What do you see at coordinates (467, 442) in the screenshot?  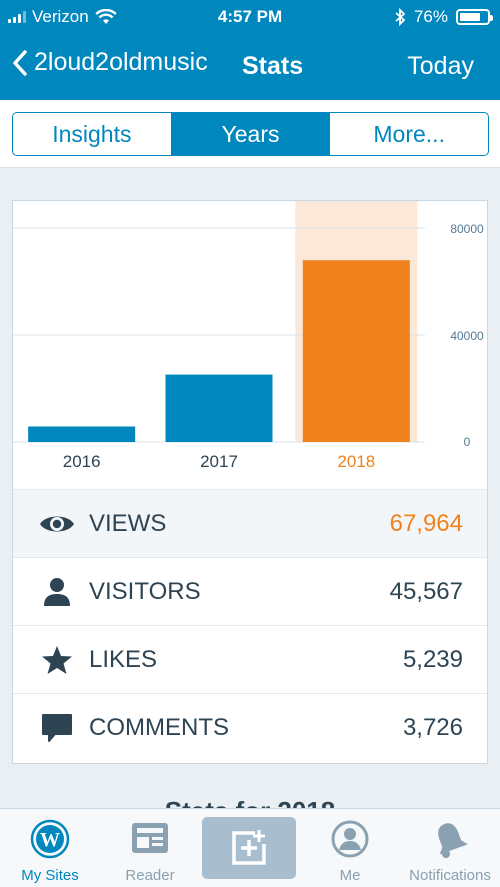 I see `y-tick-label: 0` at bounding box center [467, 442].